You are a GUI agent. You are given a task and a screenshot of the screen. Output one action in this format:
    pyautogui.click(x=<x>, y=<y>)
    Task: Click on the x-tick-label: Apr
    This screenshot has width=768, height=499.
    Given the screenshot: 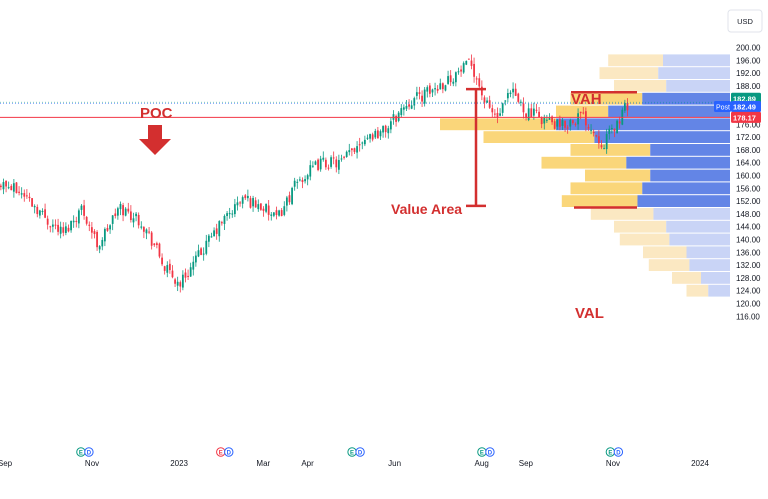 What is the action you would take?
    pyautogui.click(x=307, y=463)
    